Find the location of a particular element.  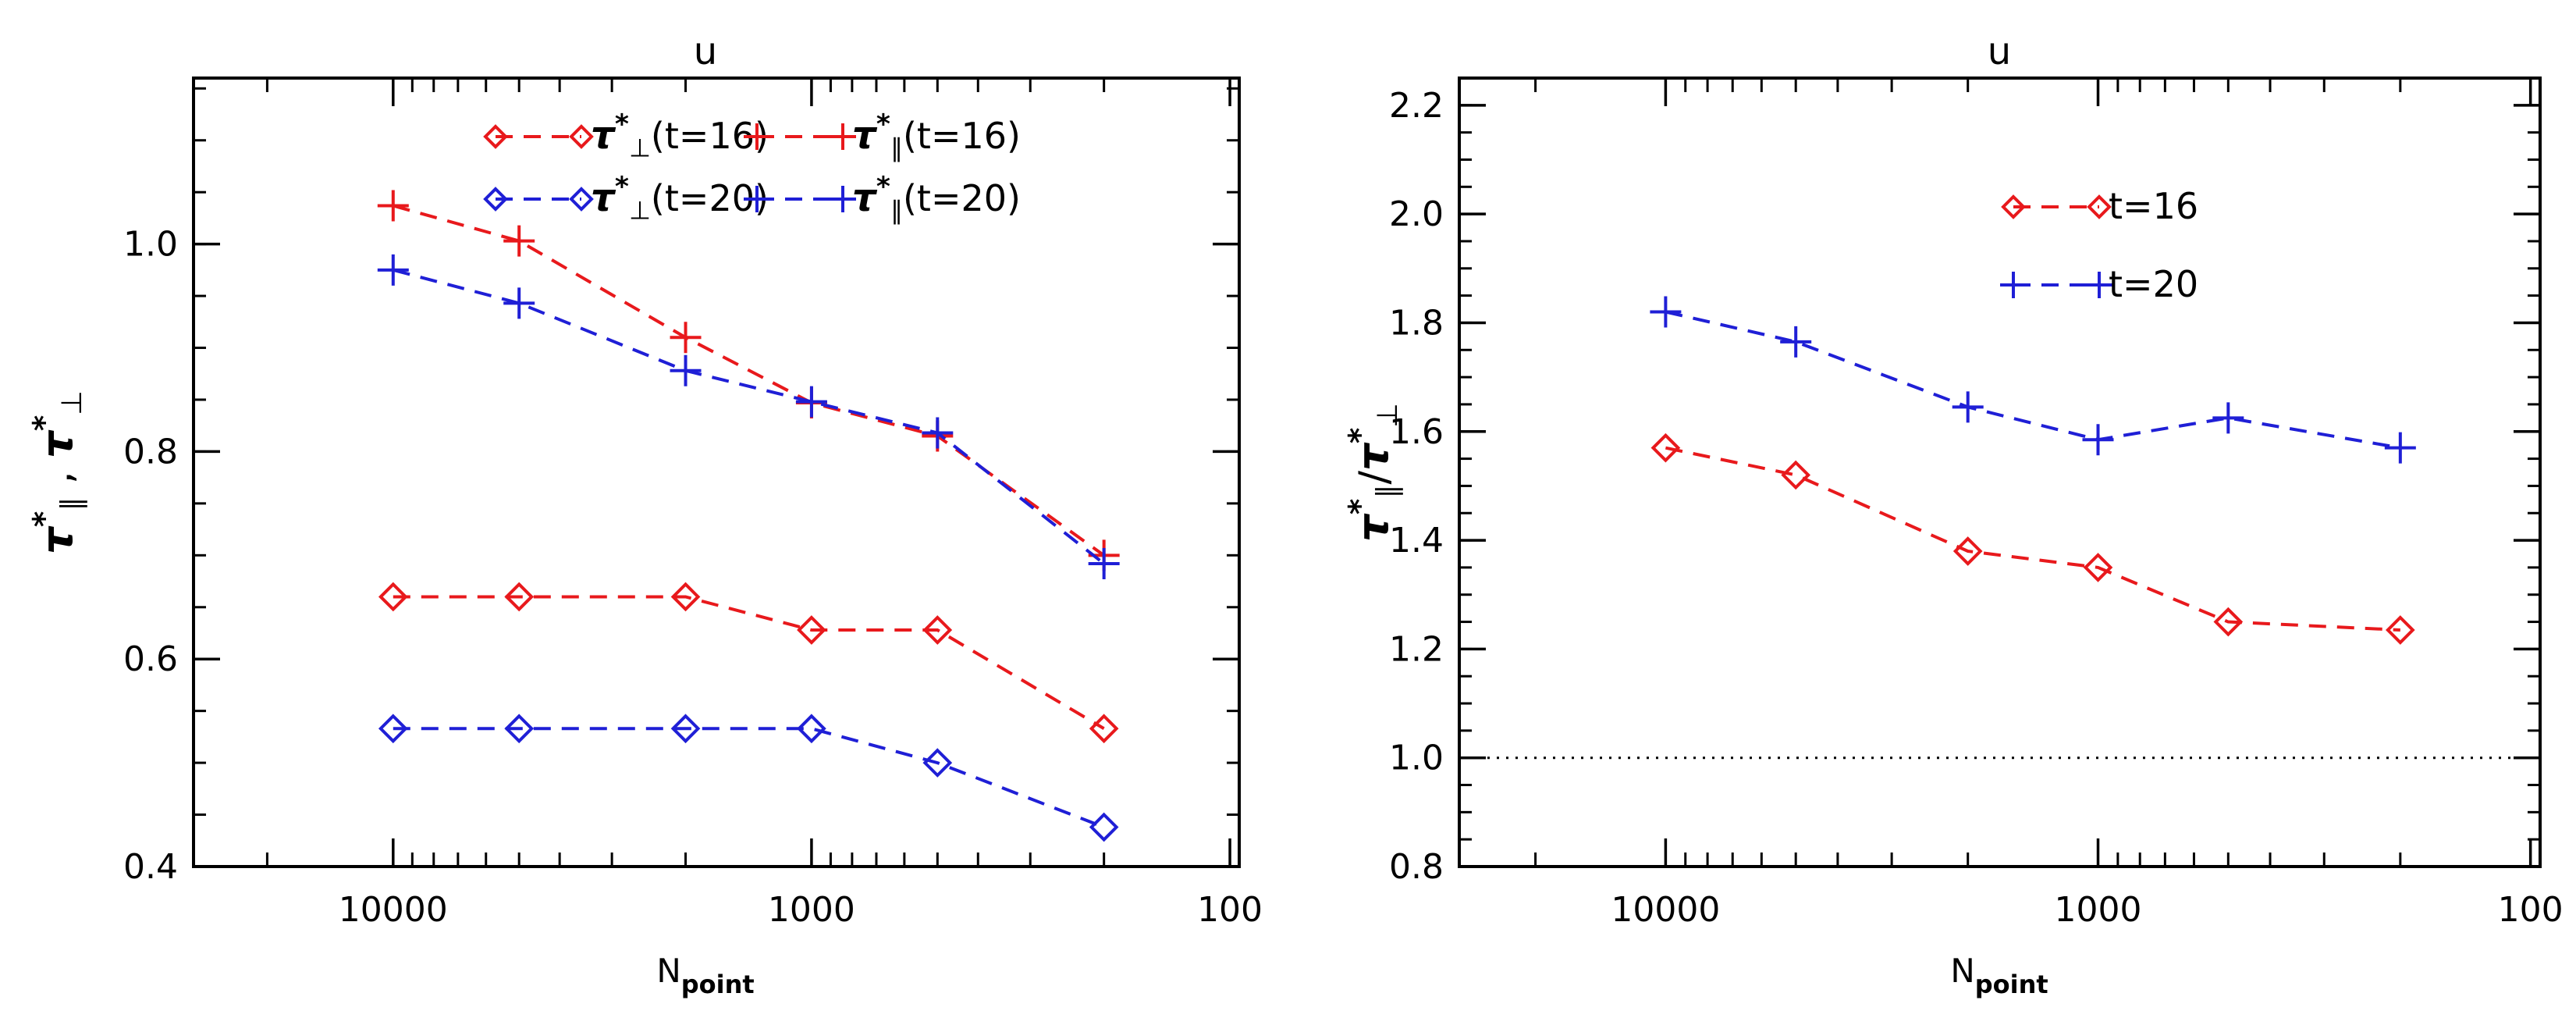

legend-item: τ*∥(t=20) is located at coordinates (883, 199).